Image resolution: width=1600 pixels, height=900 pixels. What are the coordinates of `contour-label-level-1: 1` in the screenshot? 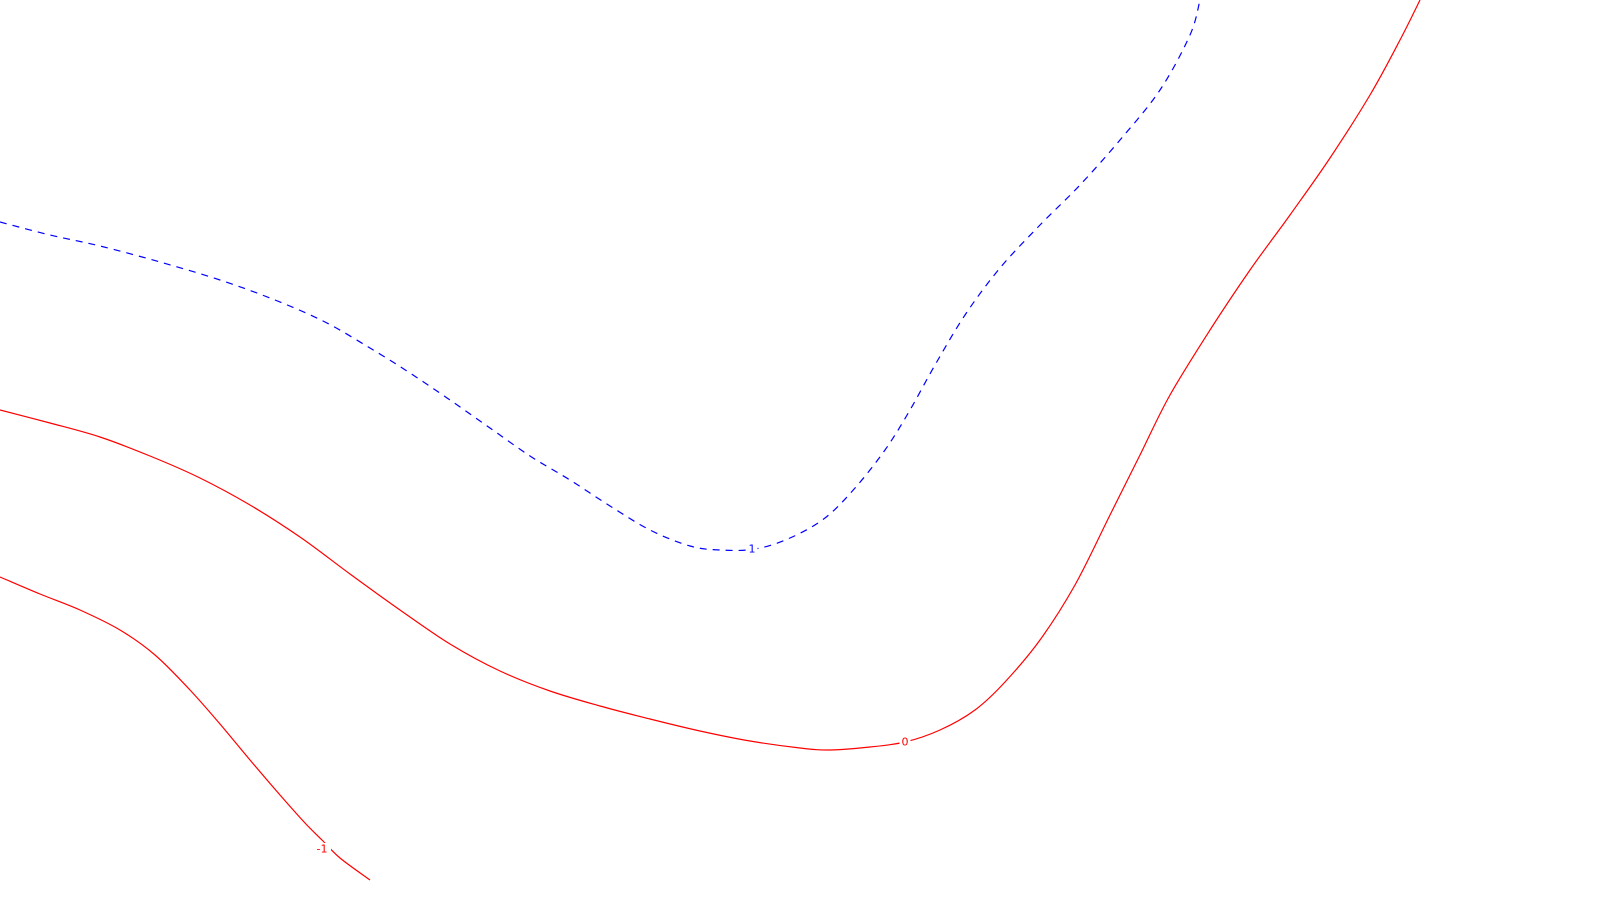 It's located at (752, 549).